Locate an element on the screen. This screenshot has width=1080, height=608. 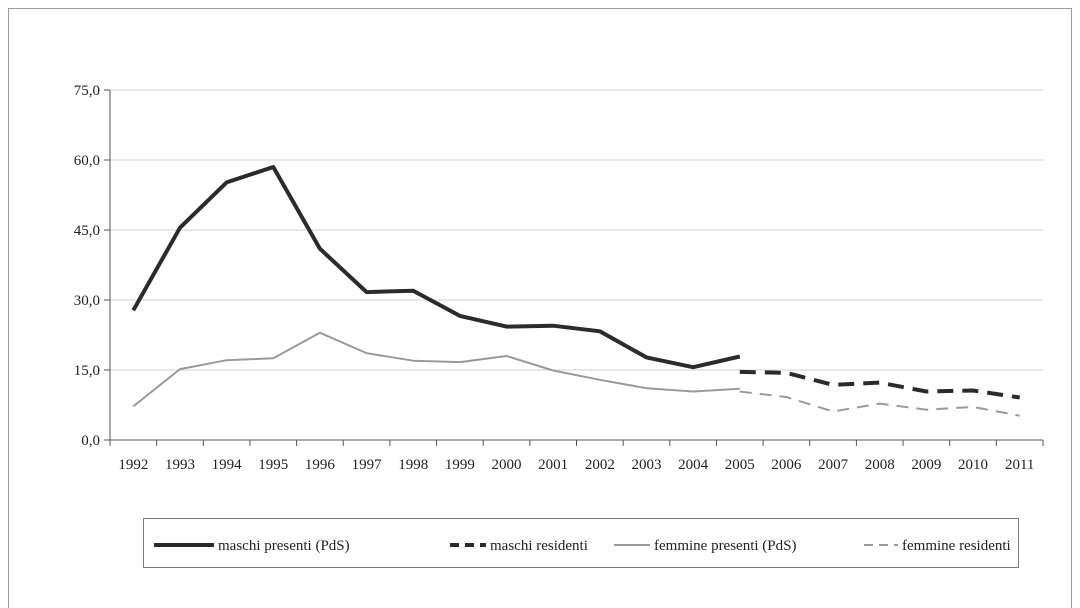
legend-label: maschi presenti (PdS) is located at coordinates (284, 546).